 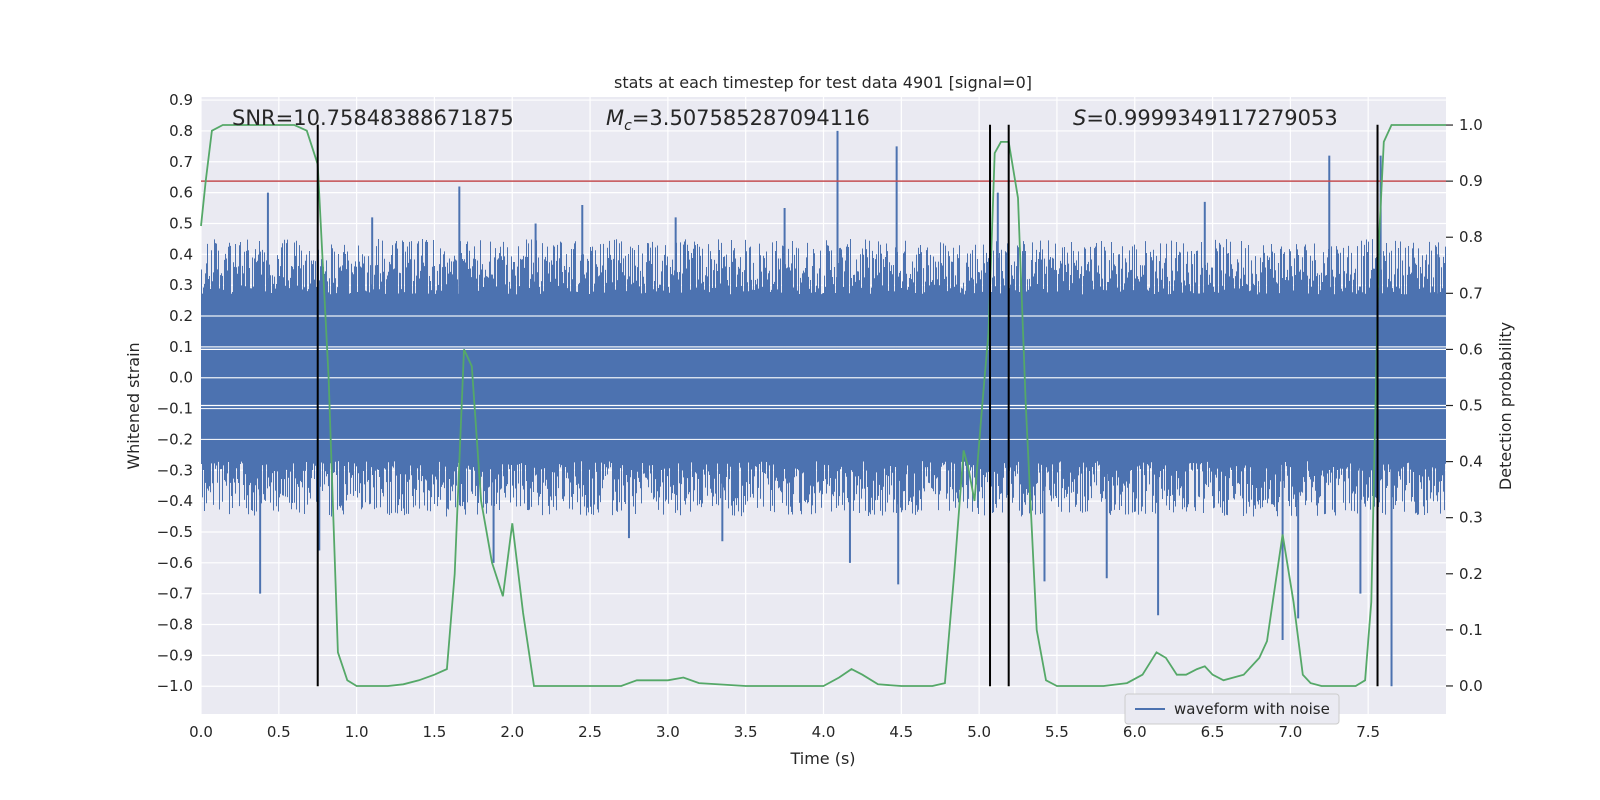 What do you see at coordinates (181, 378) in the screenshot?
I see `left-y-tick-label: 0.0` at bounding box center [181, 378].